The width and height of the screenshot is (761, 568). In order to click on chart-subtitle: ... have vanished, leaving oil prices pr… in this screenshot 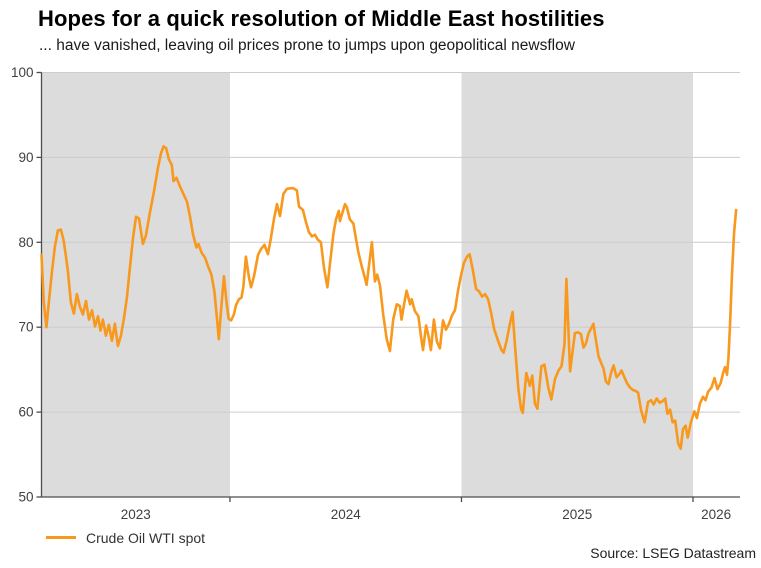, I will do `click(307, 45)`.